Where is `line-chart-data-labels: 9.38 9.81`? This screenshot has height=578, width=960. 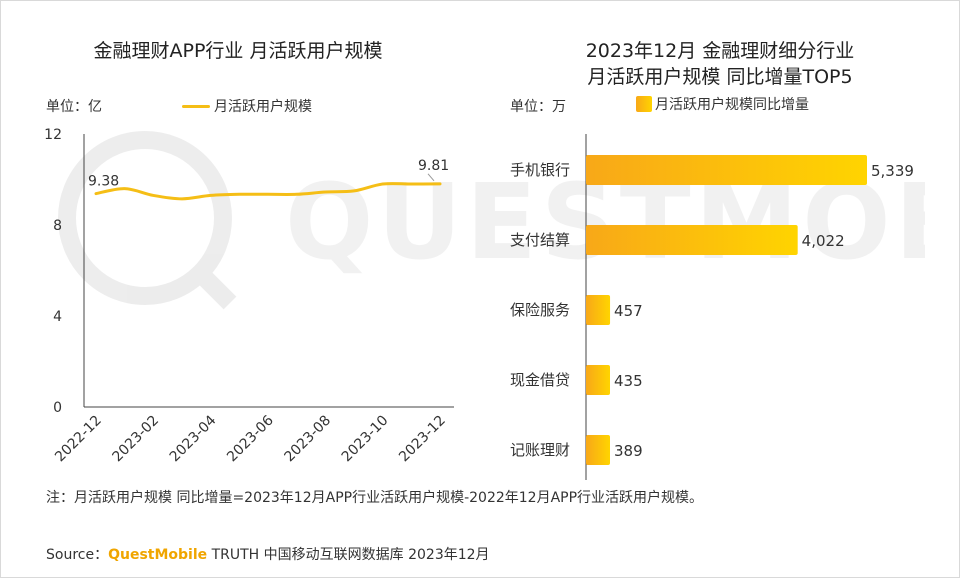
line-chart-data-labels: 9.38 9.81 is located at coordinates (268, 174).